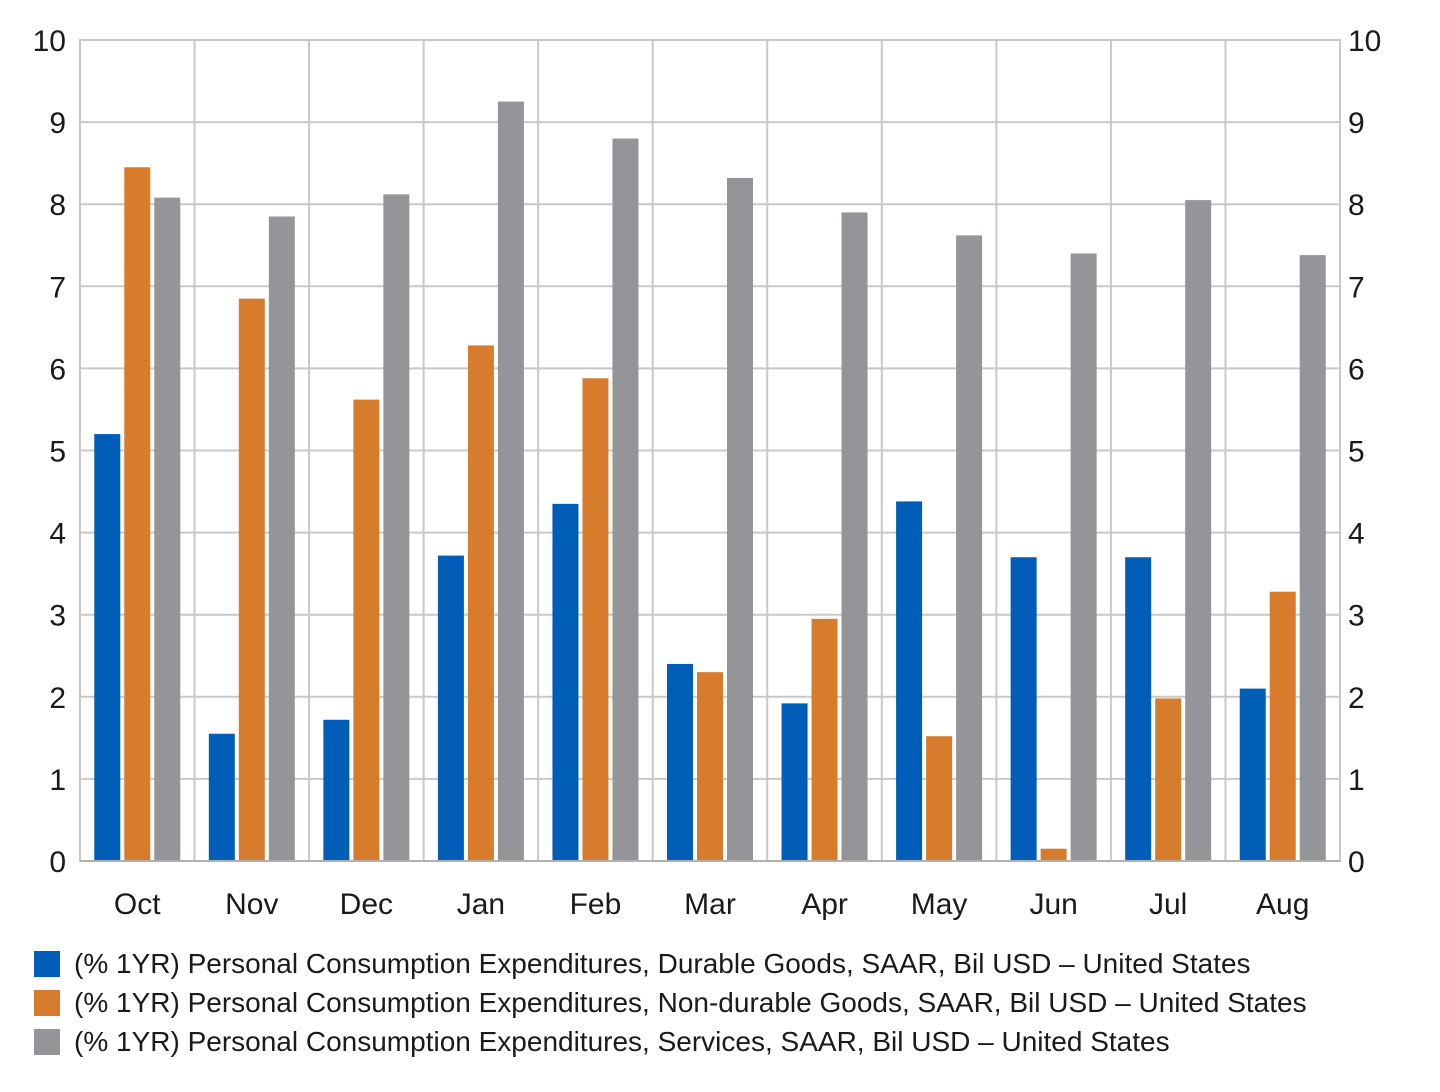 Image resolution: width=1440 pixels, height=1092 pixels. What do you see at coordinates (481, 904) in the screenshot?
I see `x-tick-jan: Jan` at bounding box center [481, 904].